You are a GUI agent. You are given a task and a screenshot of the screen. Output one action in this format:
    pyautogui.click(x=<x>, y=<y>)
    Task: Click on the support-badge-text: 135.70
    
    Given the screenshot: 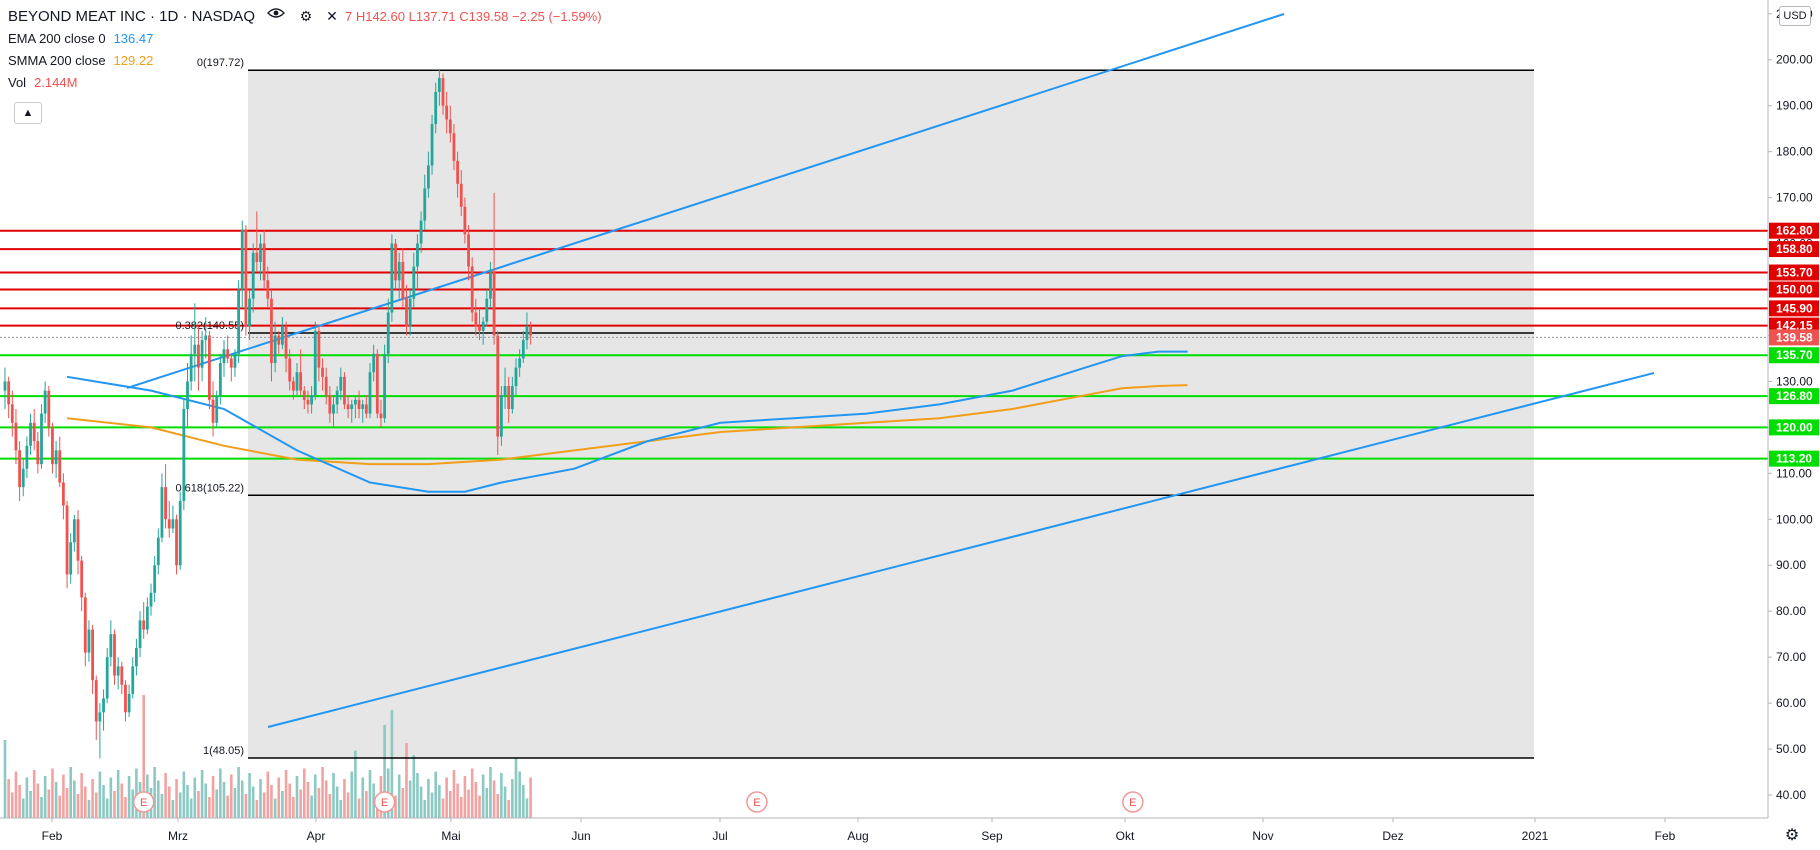 What is the action you would take?
    pyautogui.click(x=1794, y=355)
    